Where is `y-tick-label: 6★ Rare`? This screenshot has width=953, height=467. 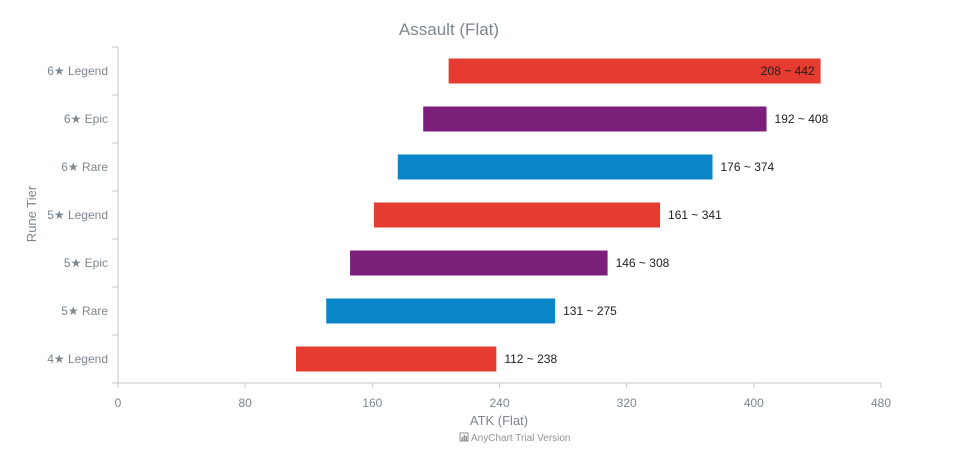
y-tick-label: 6★ Rare is located at coordinates (84, 167).